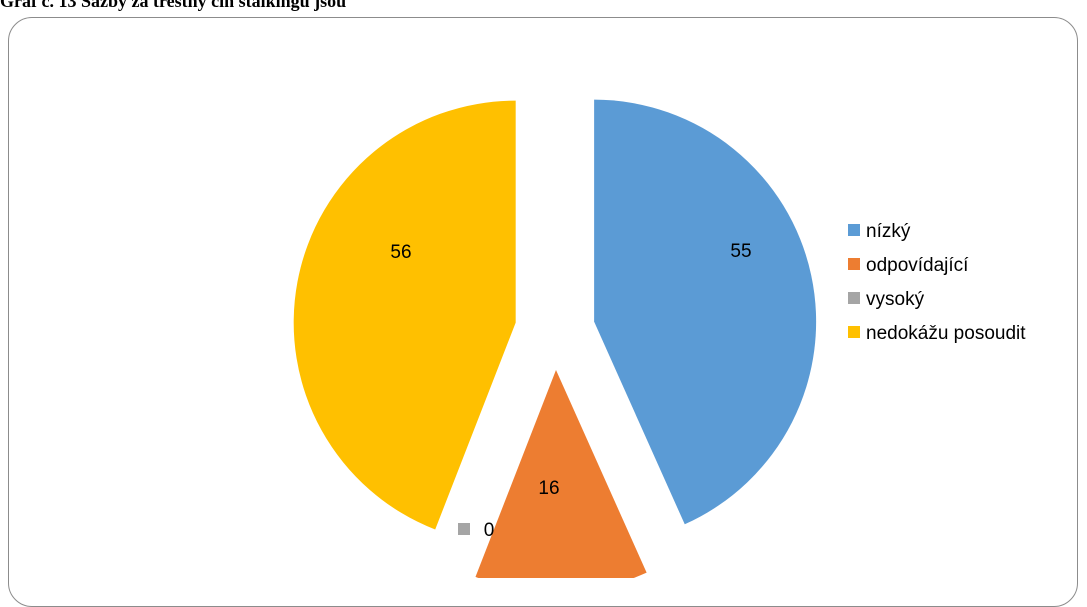 Image resolution: width=1087 pixels, height=607 pixels. Describe the element at coordinates (888, 231) in the screenshot. I see `legend-label-1: nízký` at that location.